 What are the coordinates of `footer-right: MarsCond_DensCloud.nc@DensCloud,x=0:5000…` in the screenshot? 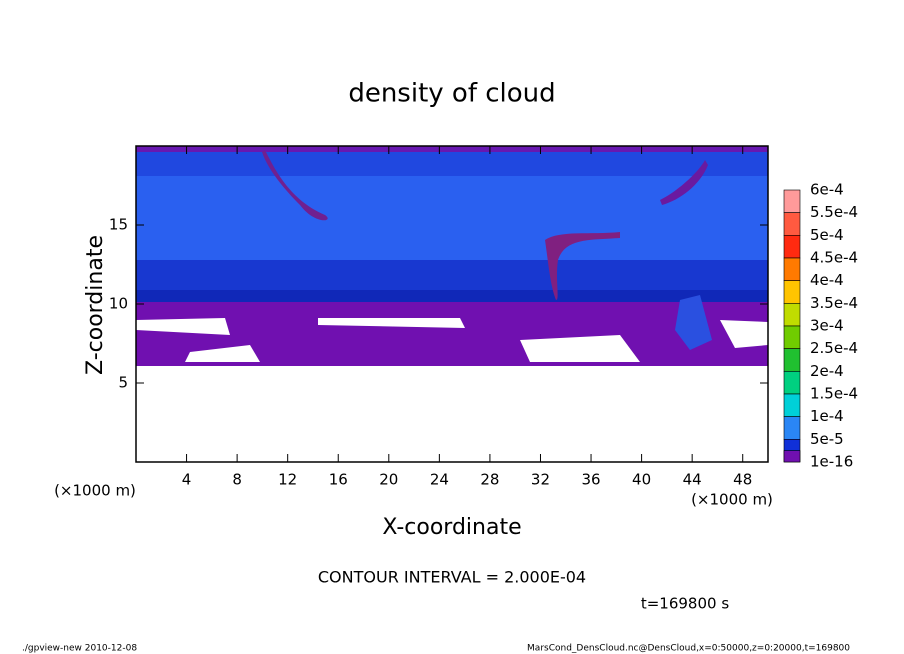 It's located at (688, 649).